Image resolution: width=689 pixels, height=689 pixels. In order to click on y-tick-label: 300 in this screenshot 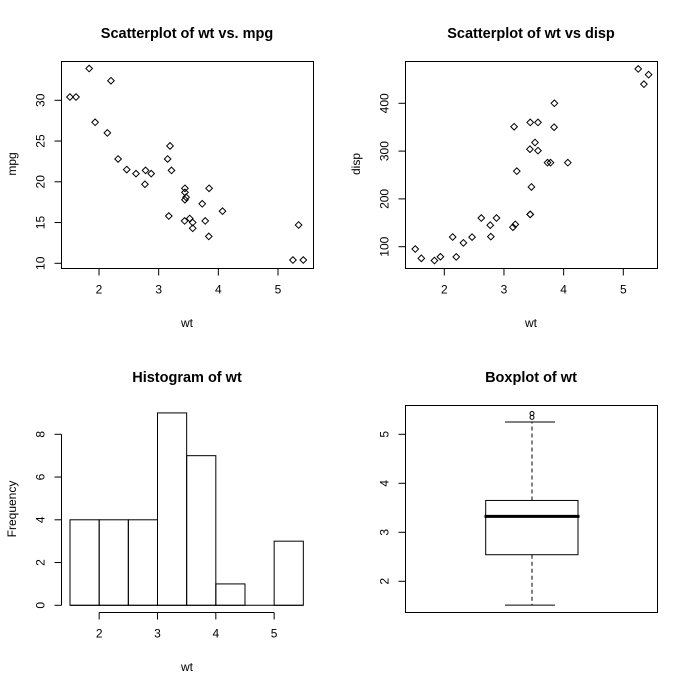, I will do `click(385, 151)`.